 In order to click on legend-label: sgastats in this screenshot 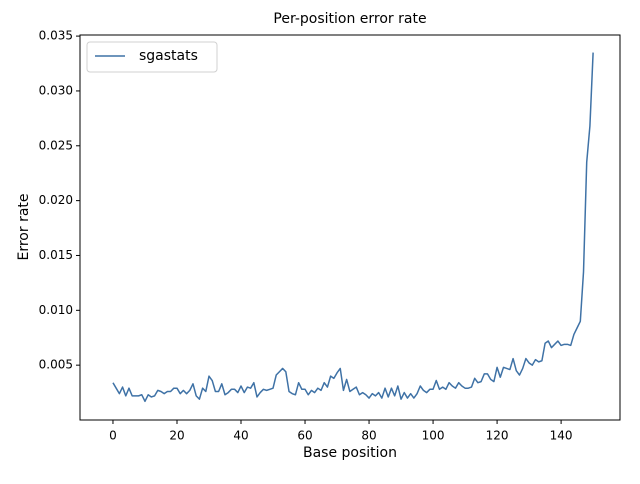, I will do `click(168, 56)`.